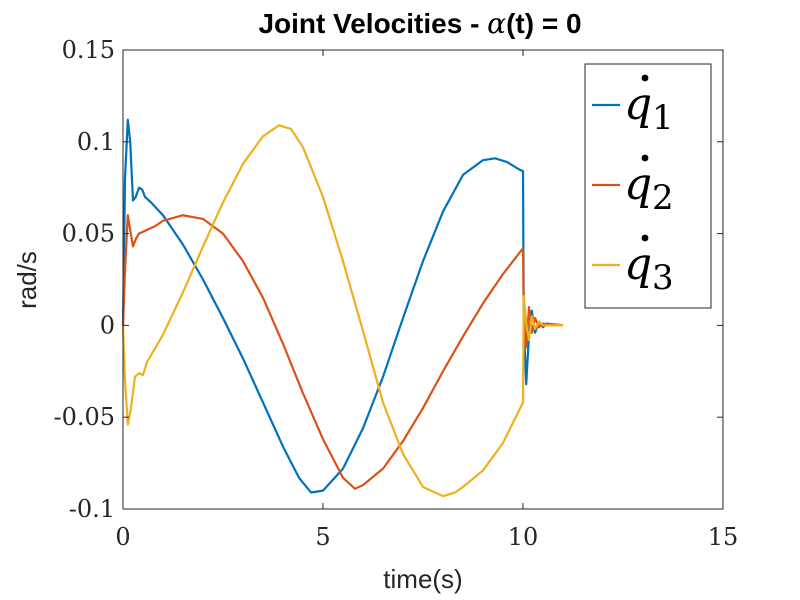 The width and height of the screenshot is (800, 600). I want to click on chart-title-alpha: α, so click(496, 23).